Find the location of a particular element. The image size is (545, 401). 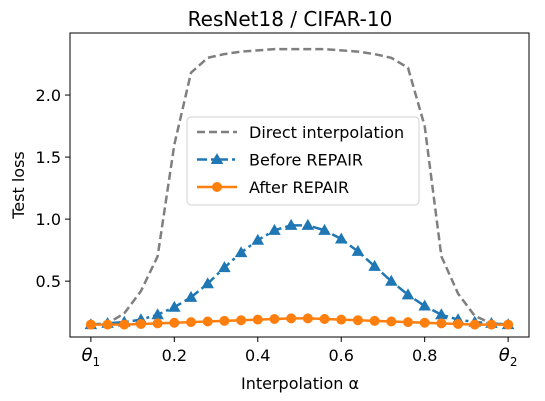

legend-label: After REPAIR is located at coordinates (299, 187).